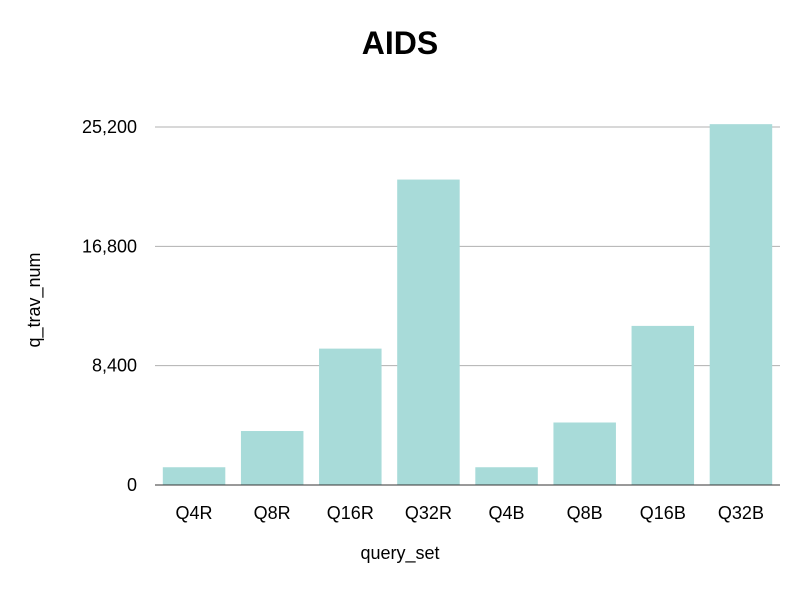  Describe the element at coordinates (350, 513) in the screenshot. I see `x-tick-label: Q16R` at that location.